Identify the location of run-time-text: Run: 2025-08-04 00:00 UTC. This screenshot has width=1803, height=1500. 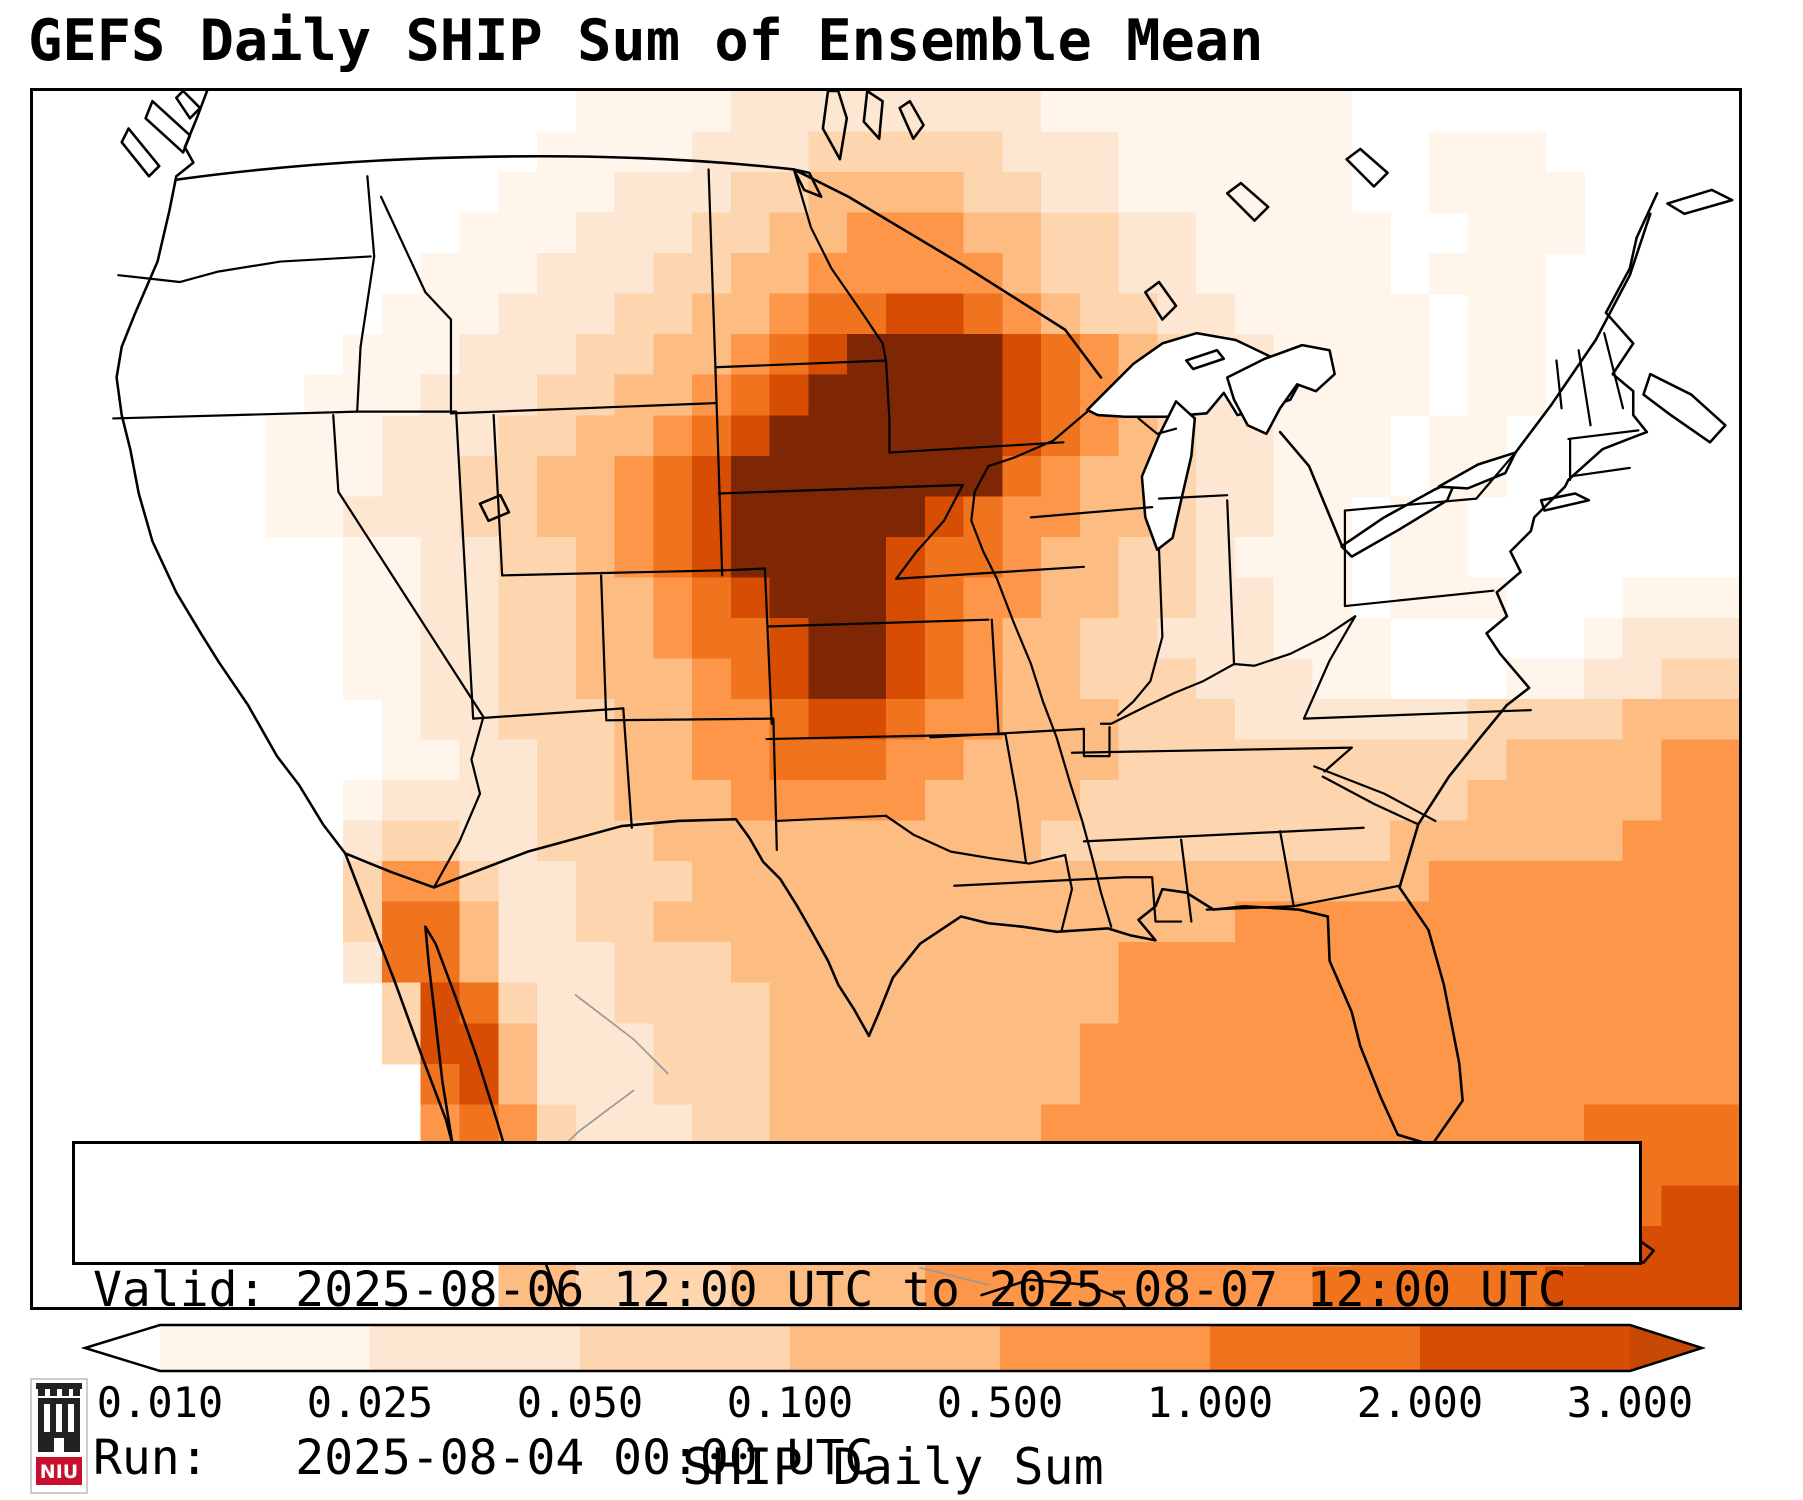
(483, 1458).